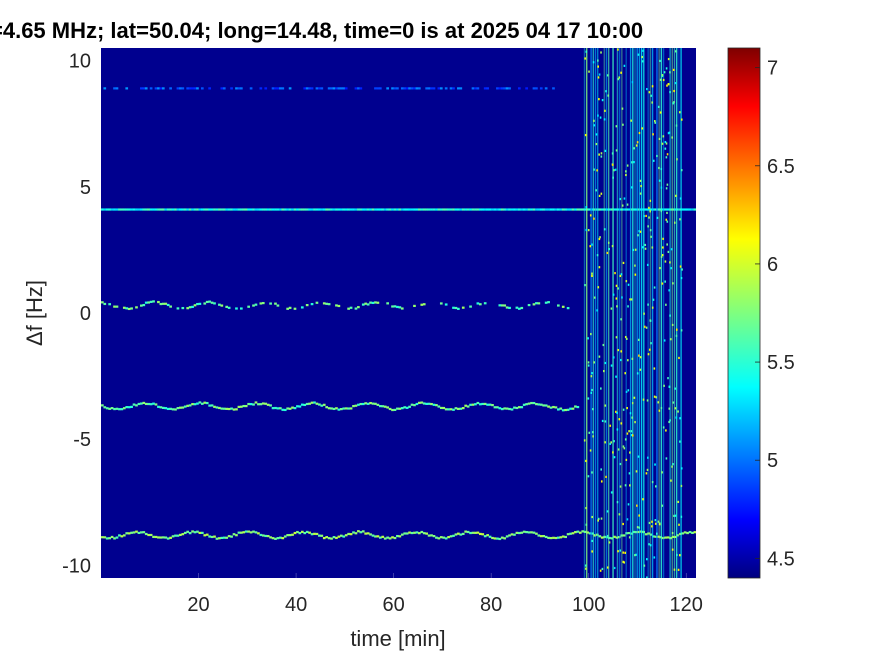 The height and width of the screenshot is (656, 875). Describe the element at coordinates (591, 313) in the screenshot. I see `interference-column` at that location.